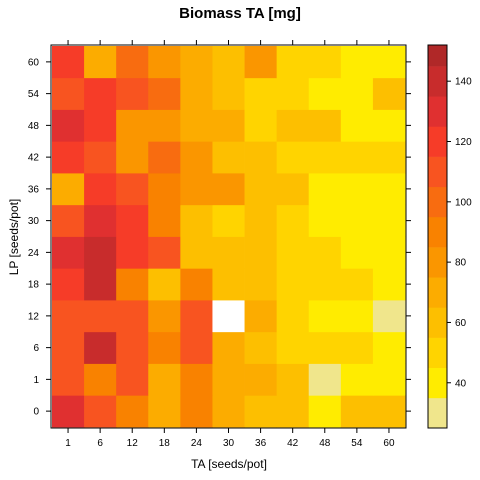 This screenshot has height=480, width=480. Describe the element at coordinates (34, 158) in the screenshot. I see `y-tick-label: 42` at that location.